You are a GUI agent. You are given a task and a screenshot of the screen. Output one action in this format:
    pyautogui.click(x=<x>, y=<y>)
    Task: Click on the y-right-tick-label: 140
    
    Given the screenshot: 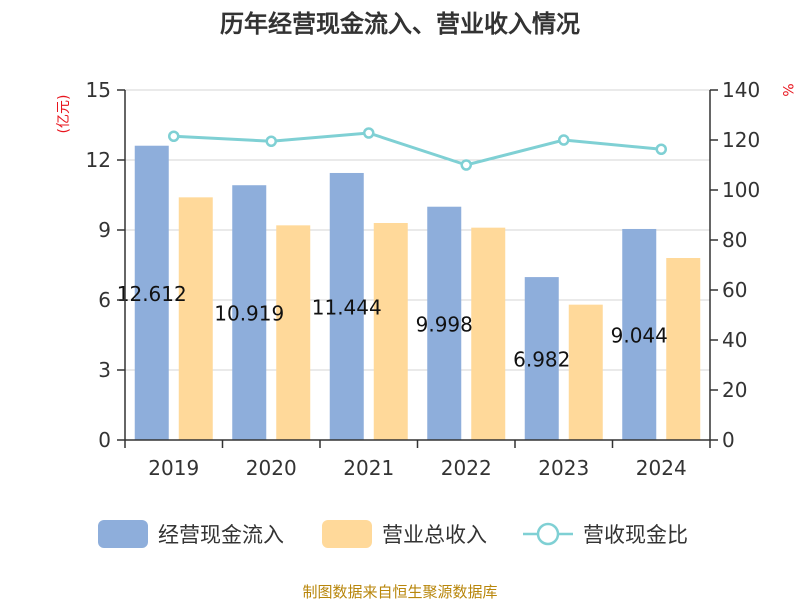 What is the action you would take?
    pyautogui.click(x=741, y=90)
    